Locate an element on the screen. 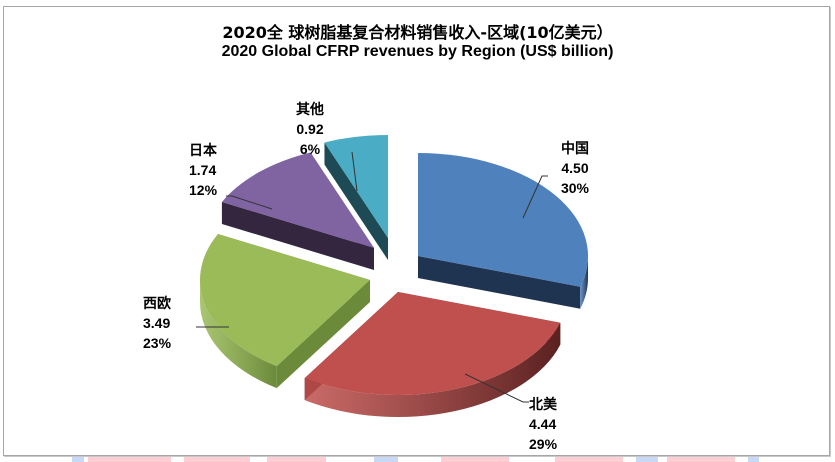  pie-slice-western-europe is located at coordinates (285, 311).